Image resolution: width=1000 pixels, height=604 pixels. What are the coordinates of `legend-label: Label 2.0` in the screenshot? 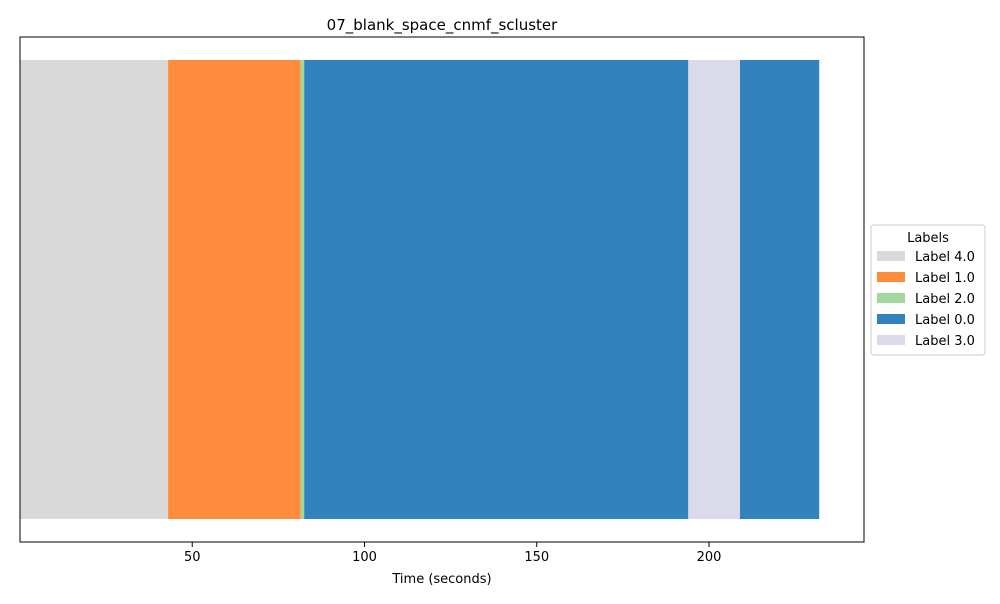 It's located at (945, 299).